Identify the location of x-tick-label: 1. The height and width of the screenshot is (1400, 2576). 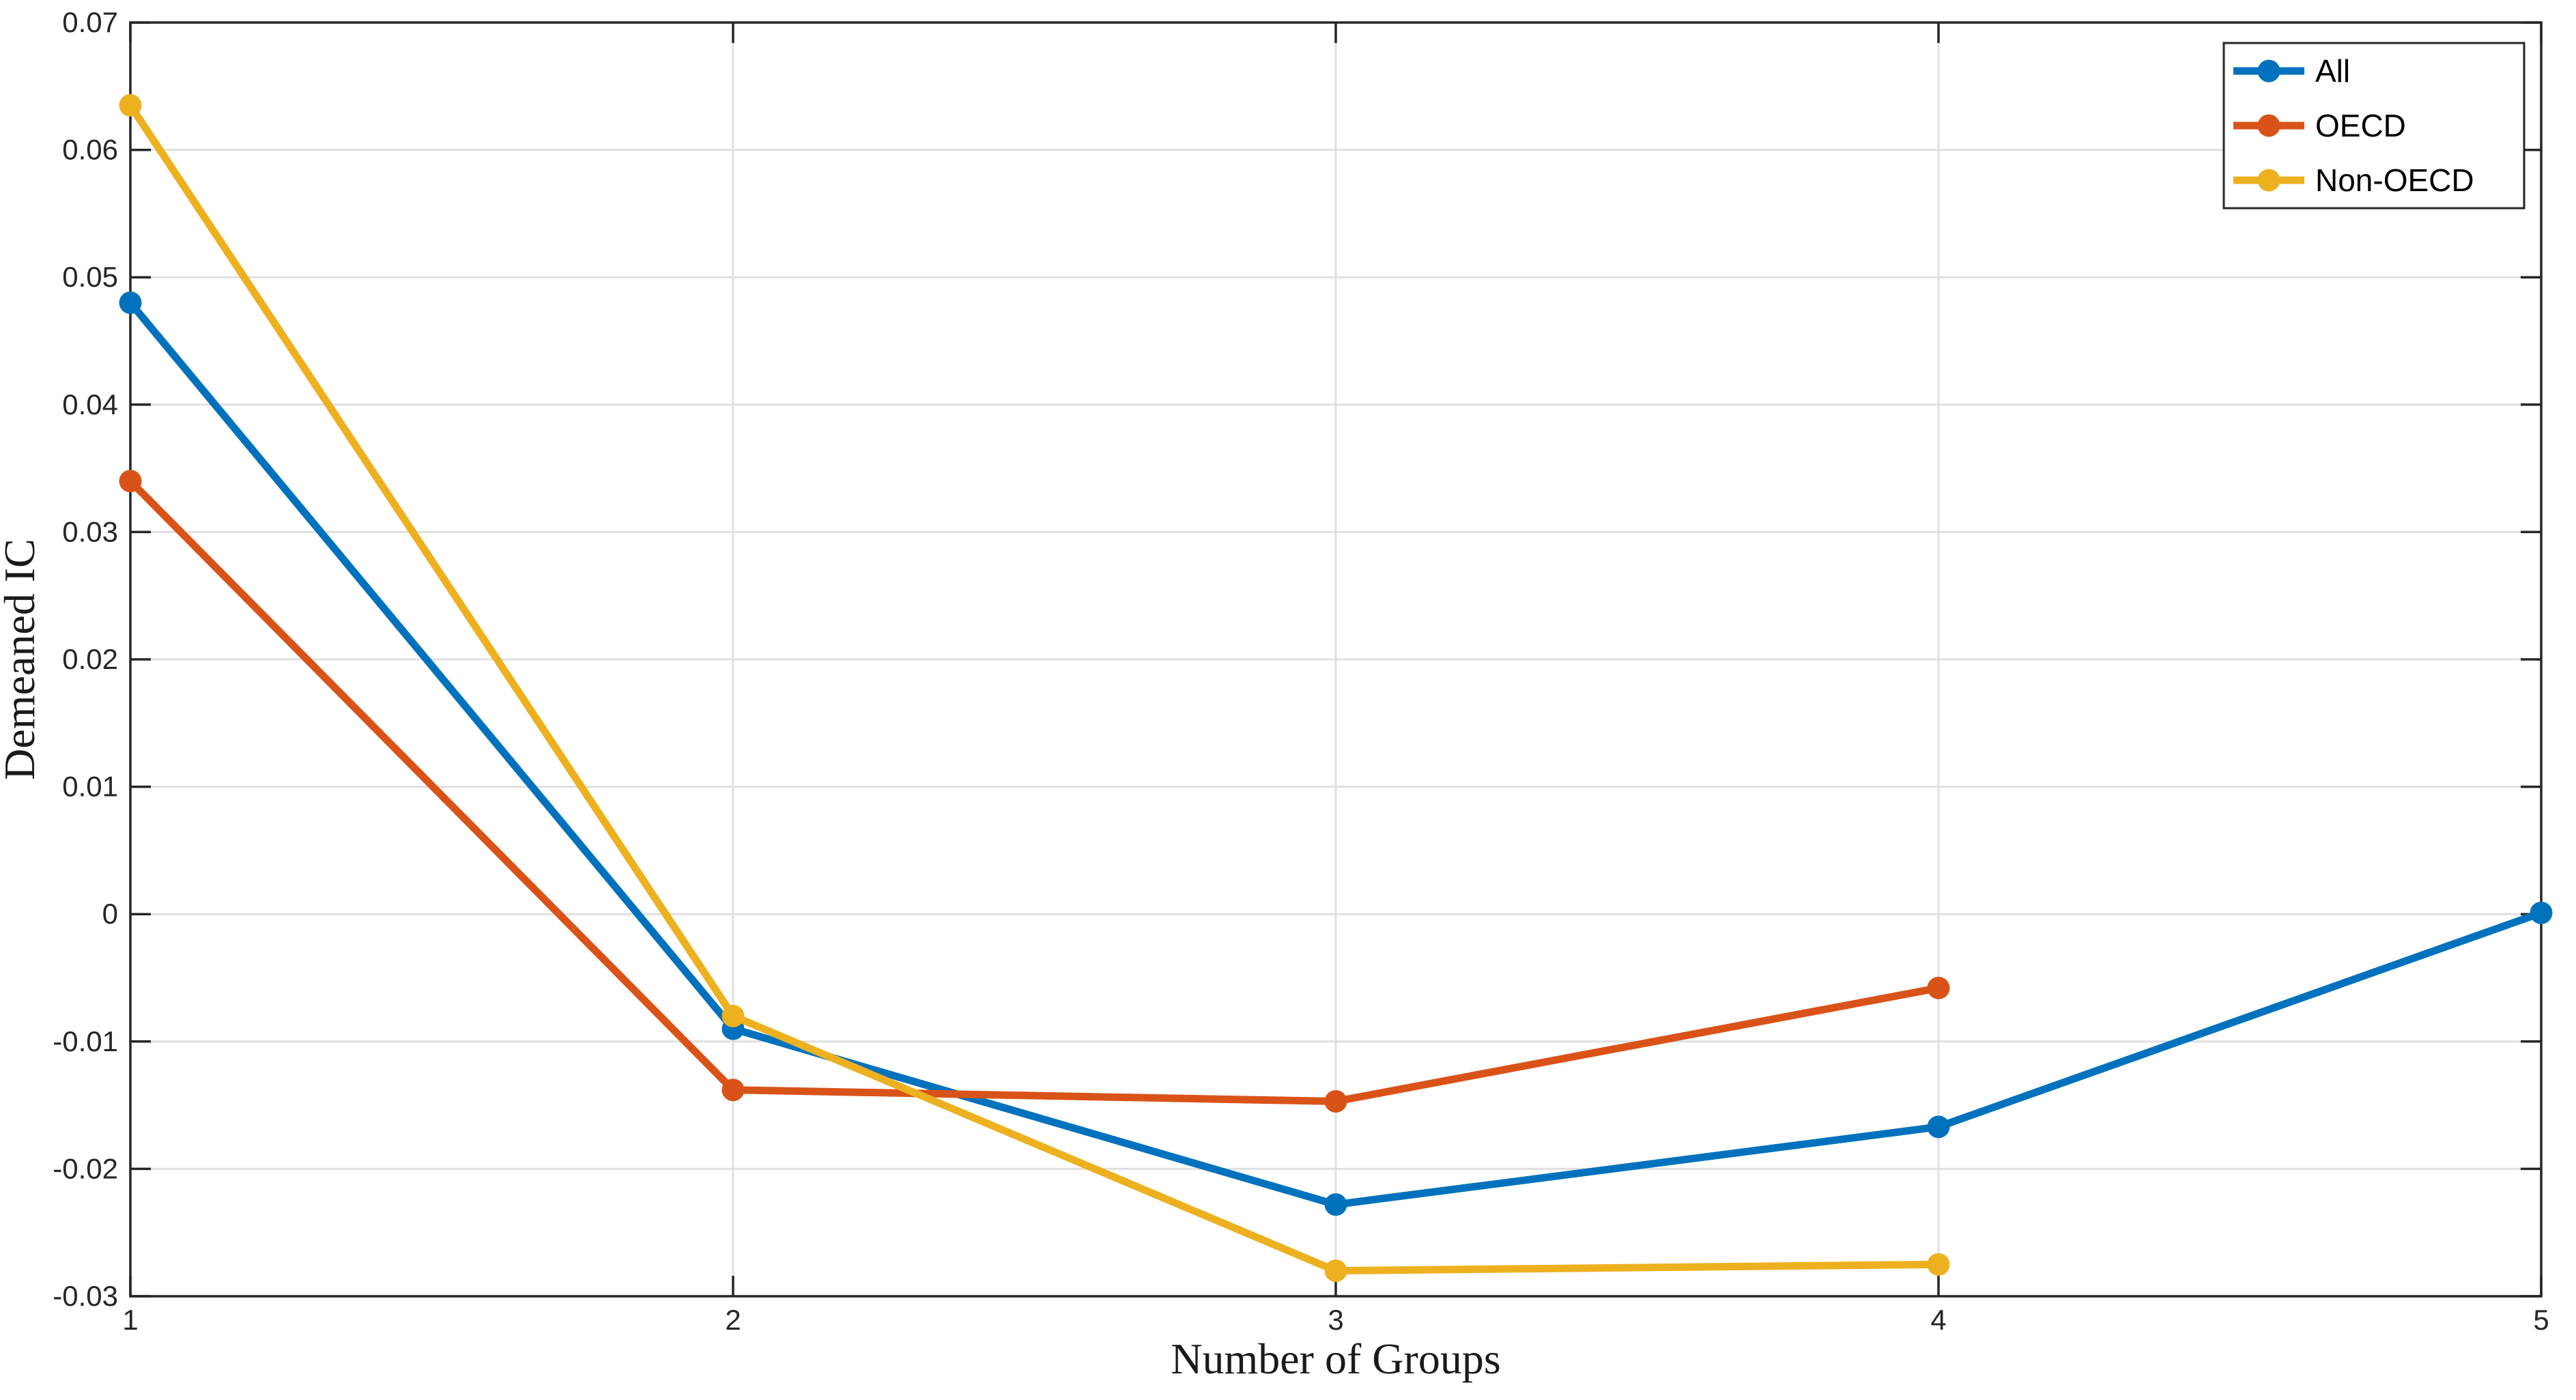
(130, 1320).